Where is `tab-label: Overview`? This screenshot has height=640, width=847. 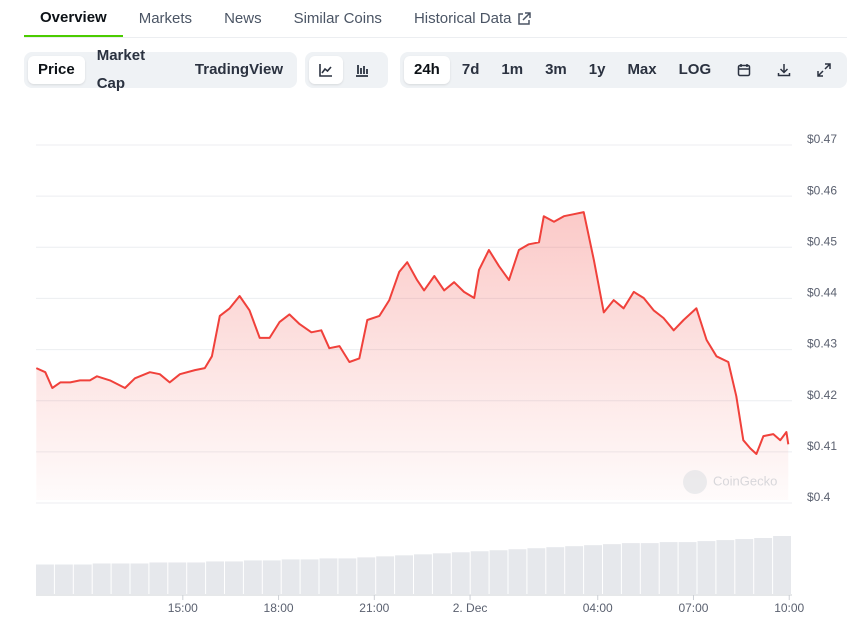 tab-label: Overview is located at coordinates (73, 17).